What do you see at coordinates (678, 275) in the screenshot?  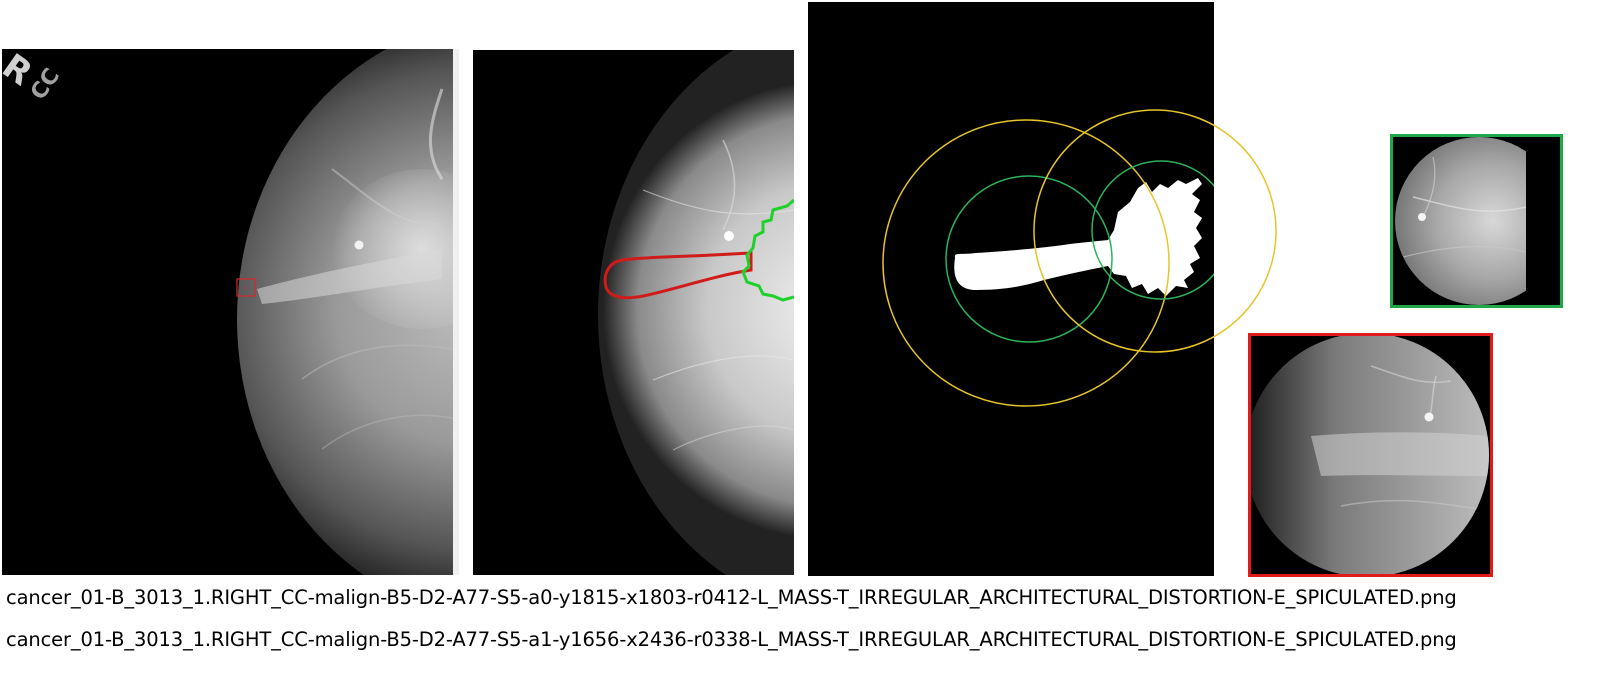 I see `lesion-outline-a0` at bounding box center [678, 275].